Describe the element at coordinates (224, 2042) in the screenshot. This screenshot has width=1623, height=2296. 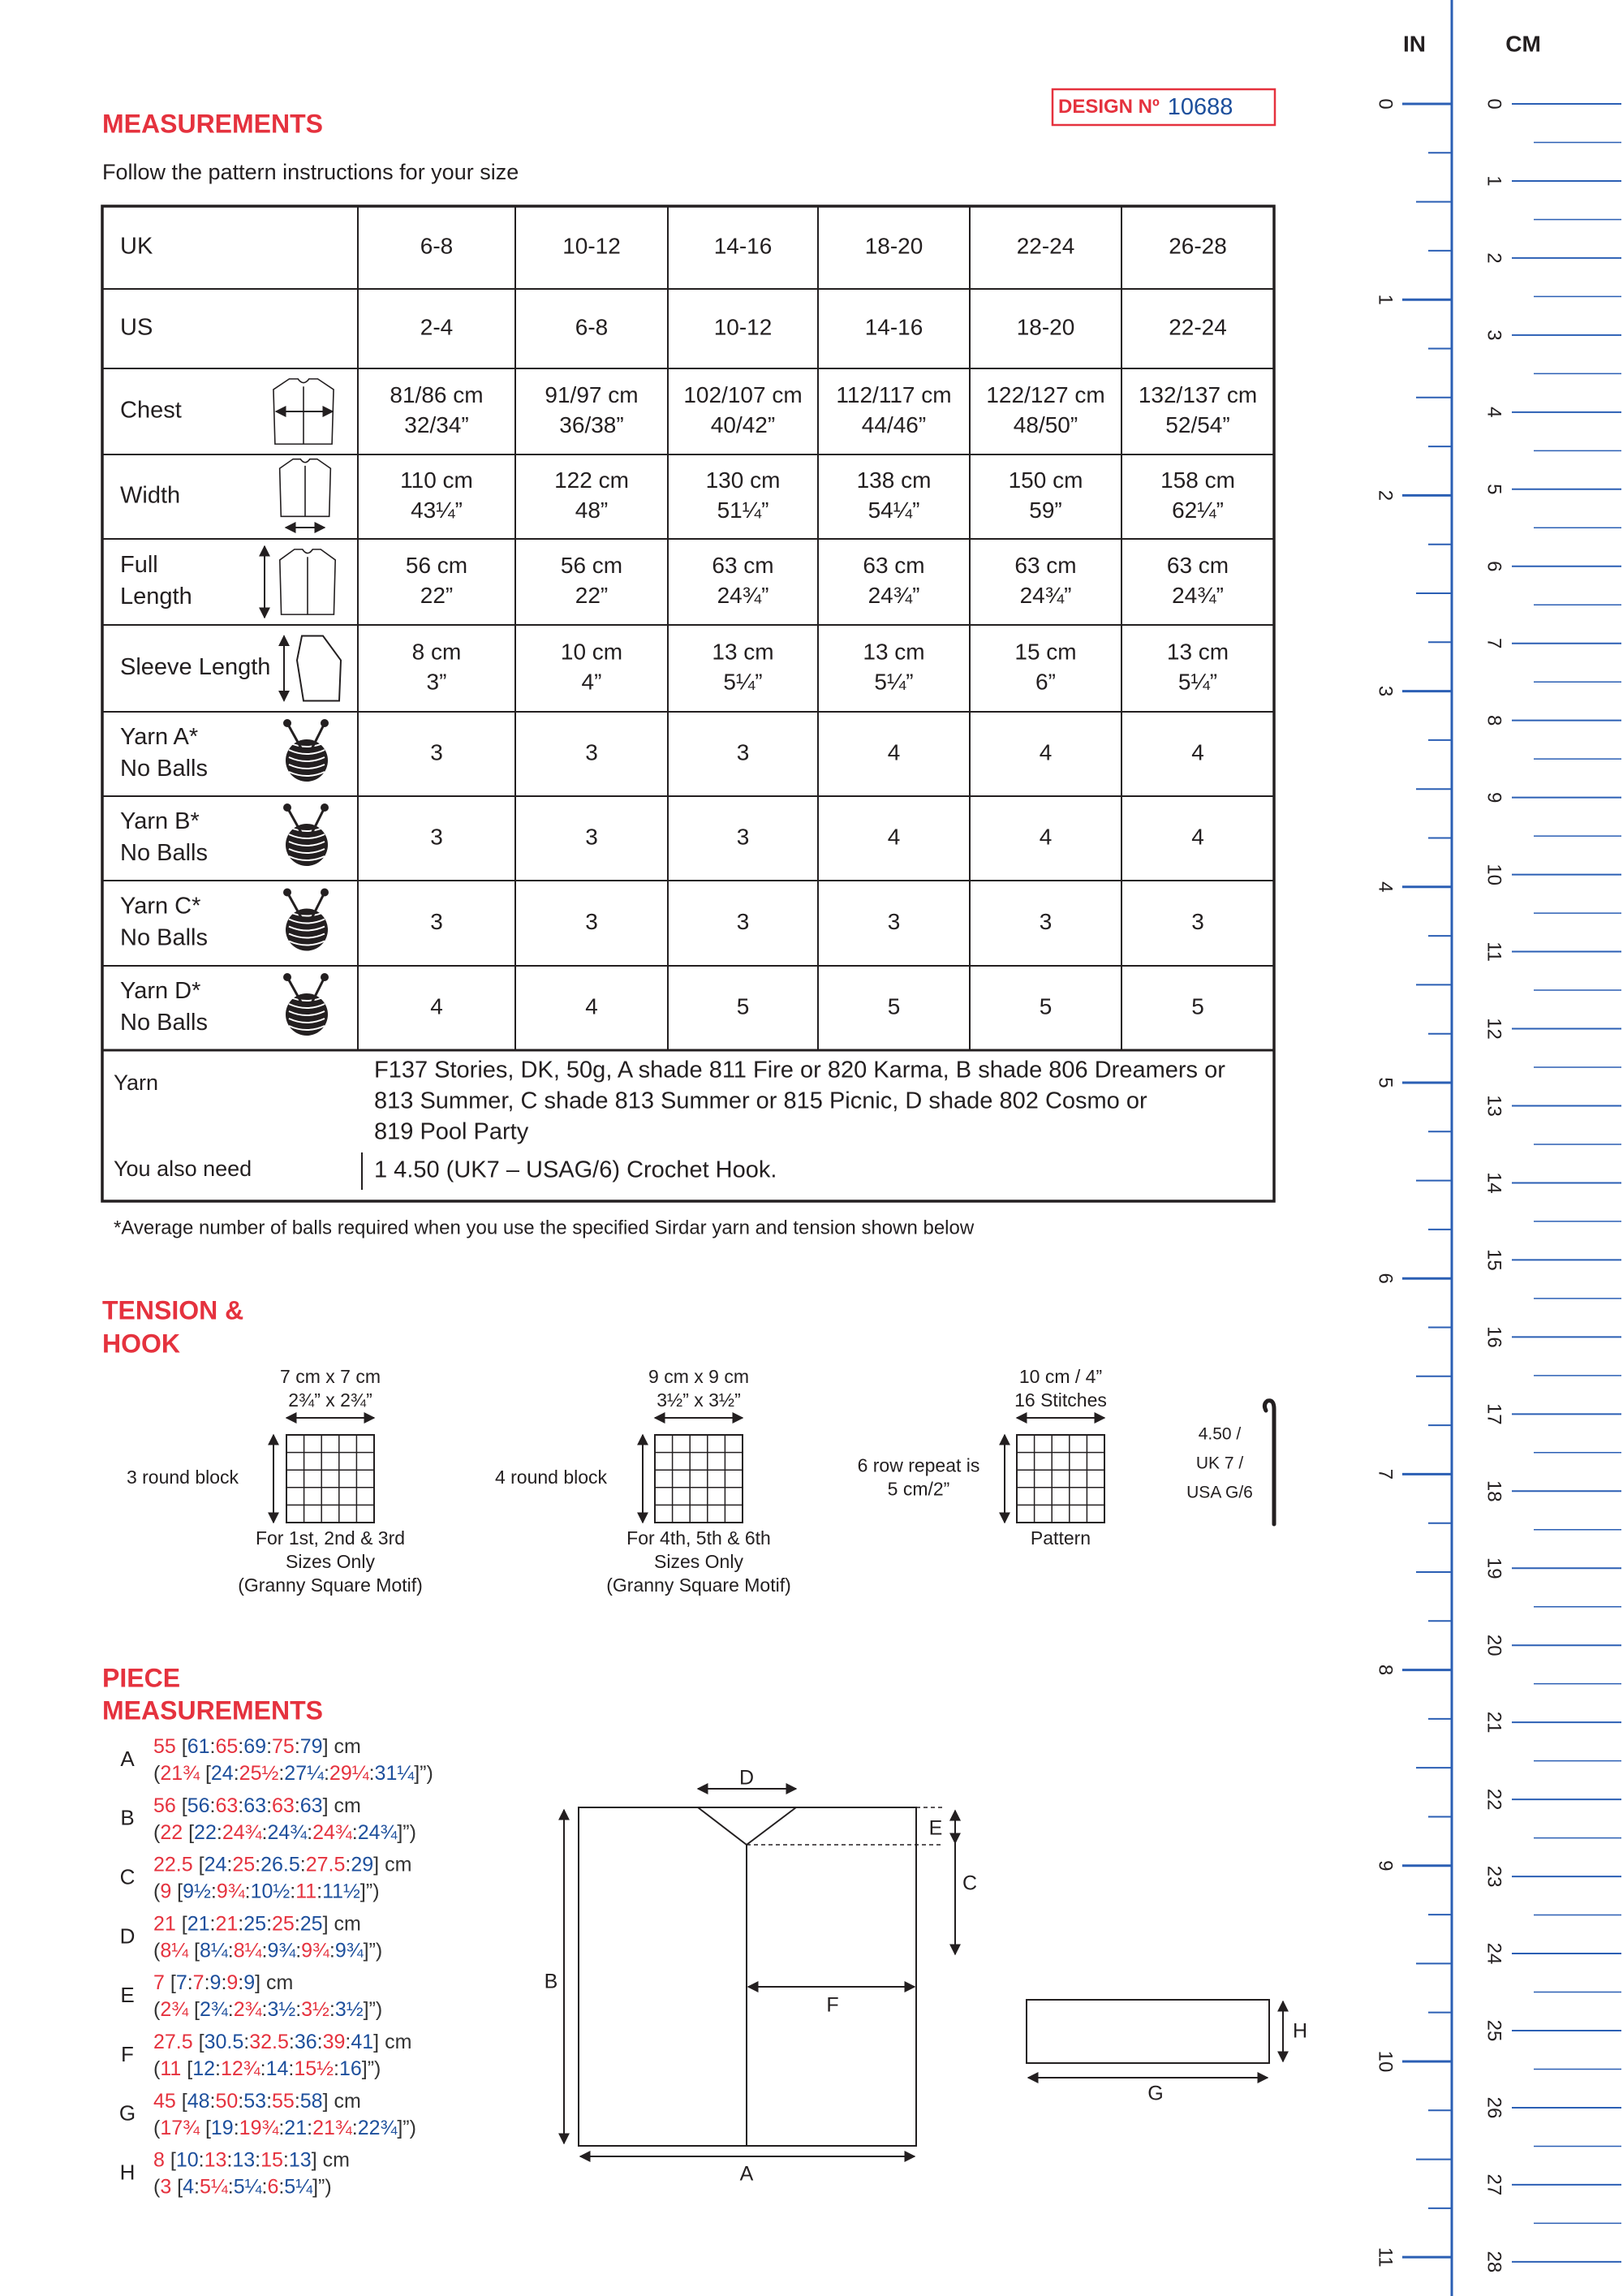
I see `measure-value: 30.5` at that location.